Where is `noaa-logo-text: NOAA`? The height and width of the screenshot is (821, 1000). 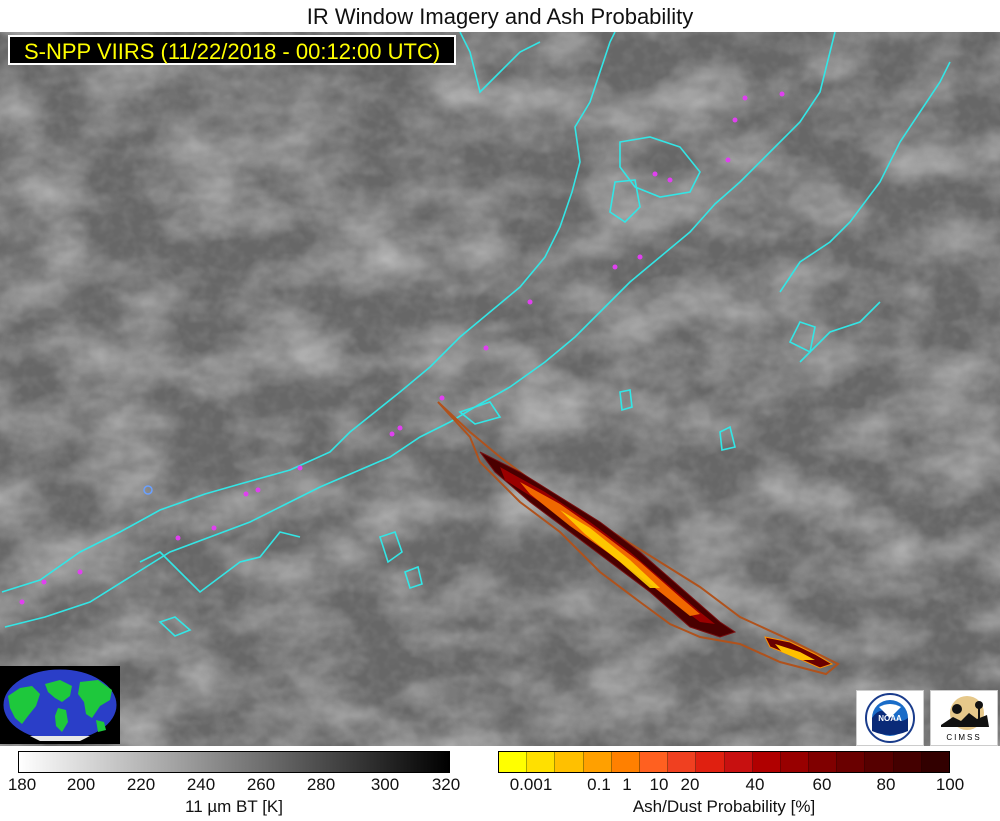
noaa-logo-text: NOAA is located at coordinates (890, 718).